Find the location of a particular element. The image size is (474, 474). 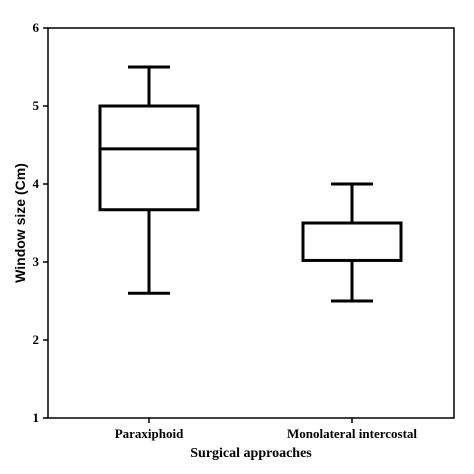

x-tick-label: Monolateral intercostal is located at coordinates (352, 433).